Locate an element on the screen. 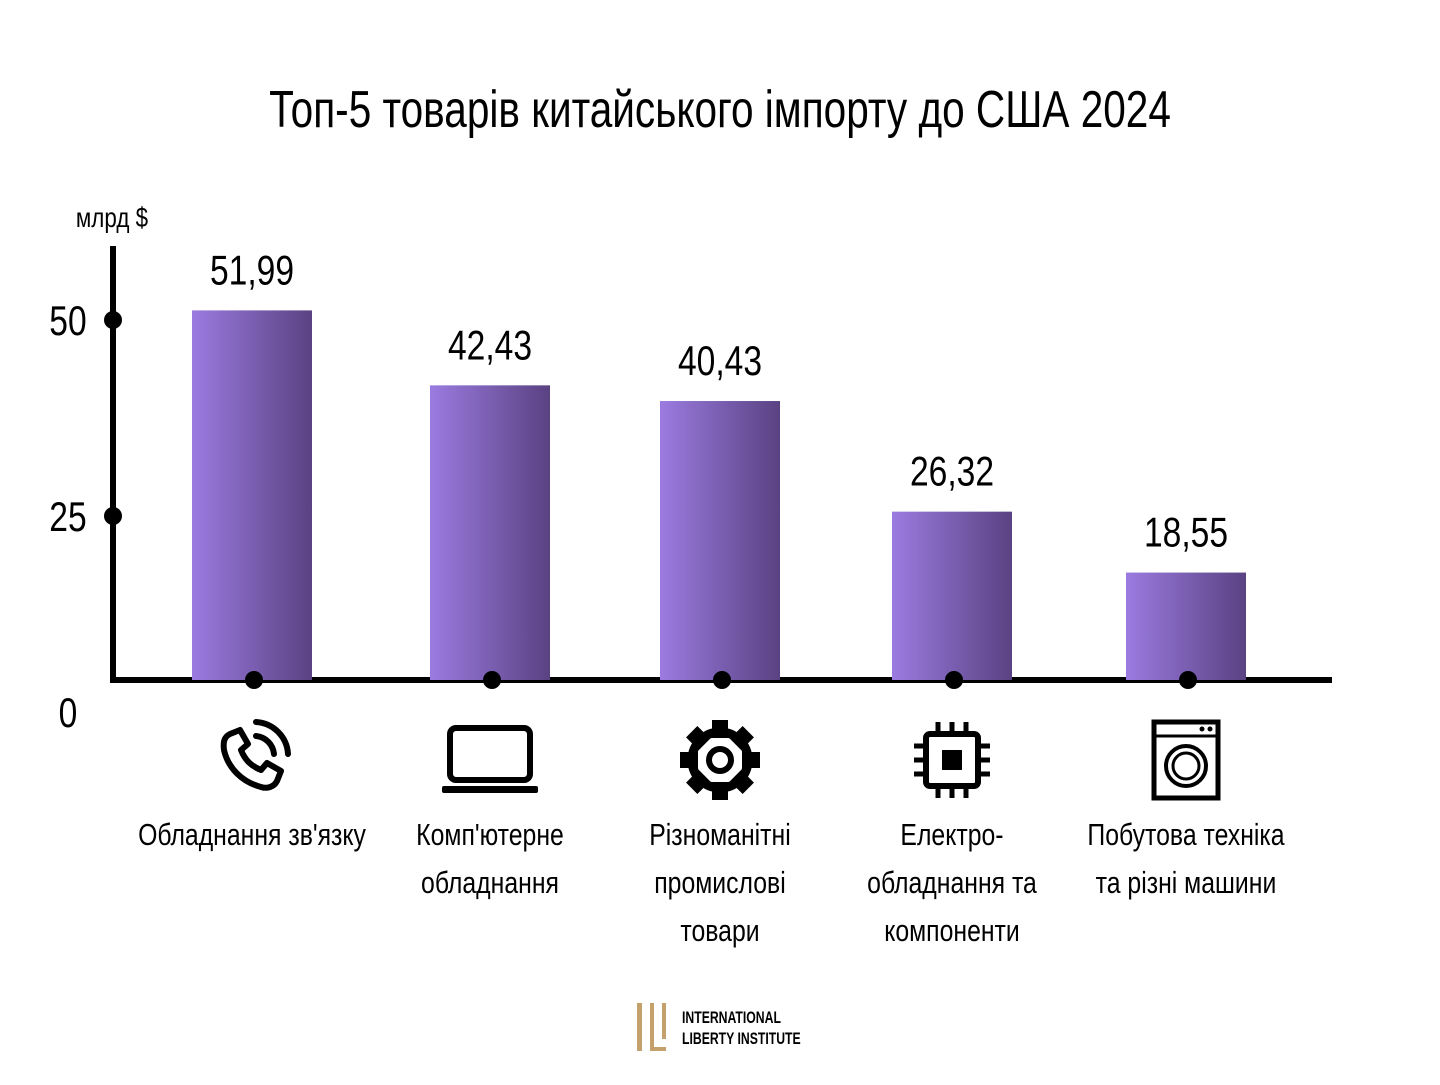 The width and height of the screenshot is (1440, 1085). y-tick-label: 50 is located at coordinates (67, 322).